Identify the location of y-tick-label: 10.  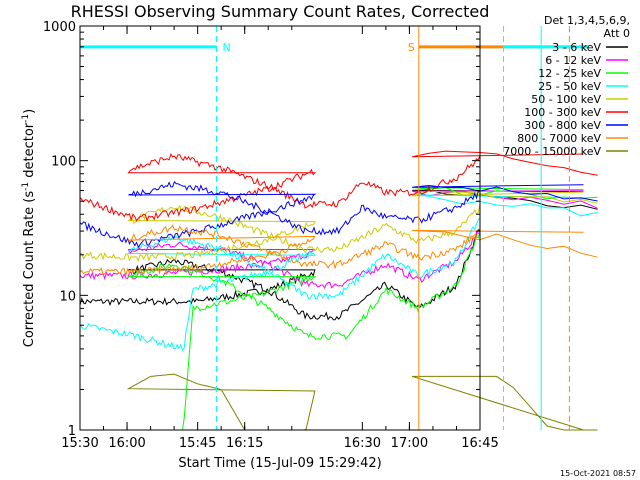
(67, 296).